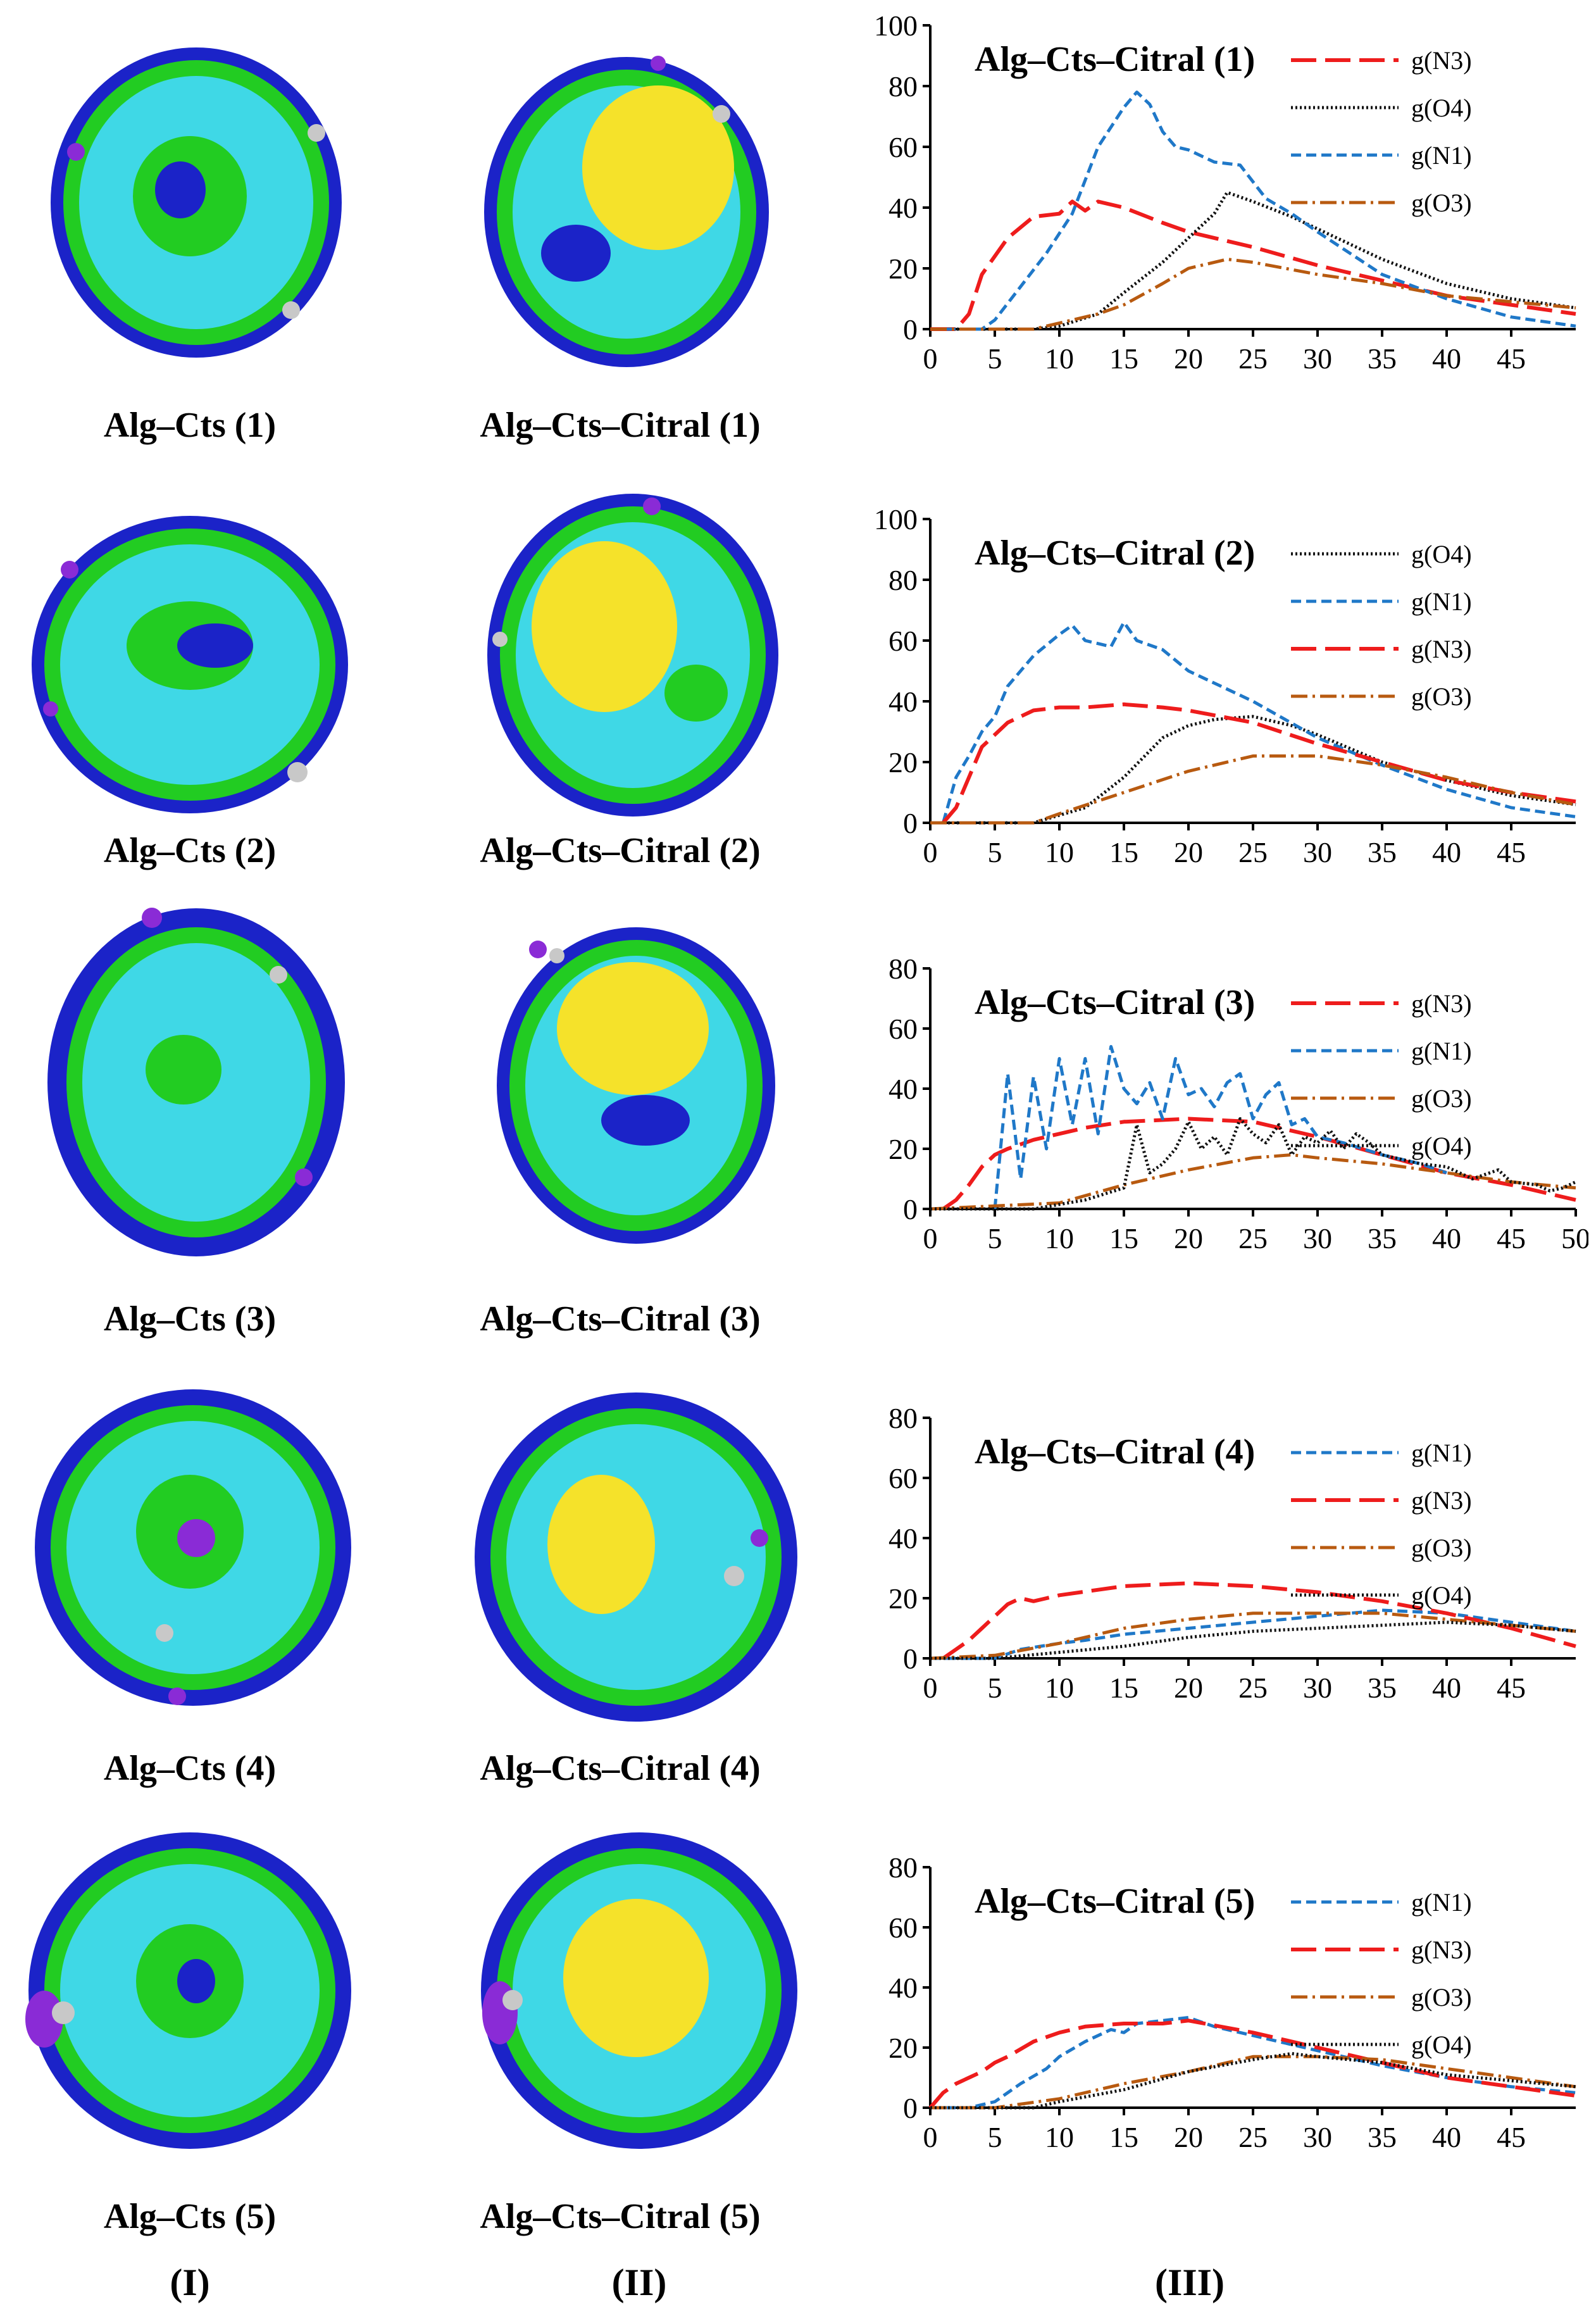  Describe the element at coordinates (639, 2282) in the screenshot. I see `column-label-ii: (II)` at that location.